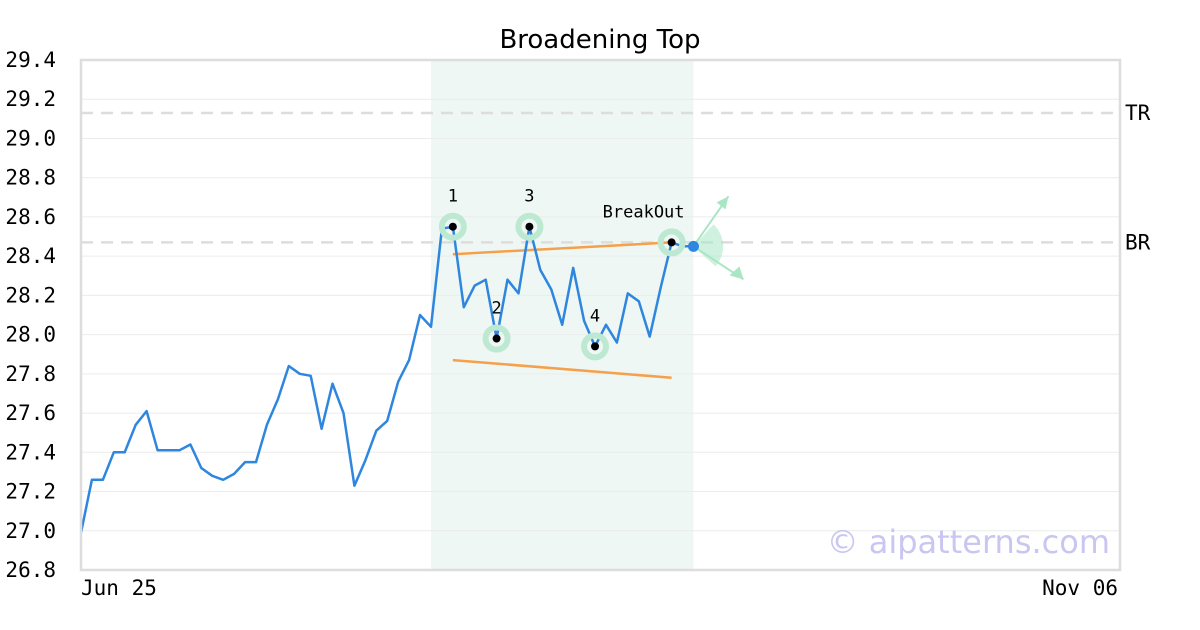 The width and height of the screenshot is (1200, 630). Describe the element at coordinates (30, 413) in the screenshot. I see `y-tick-label: 27.6` at that location.